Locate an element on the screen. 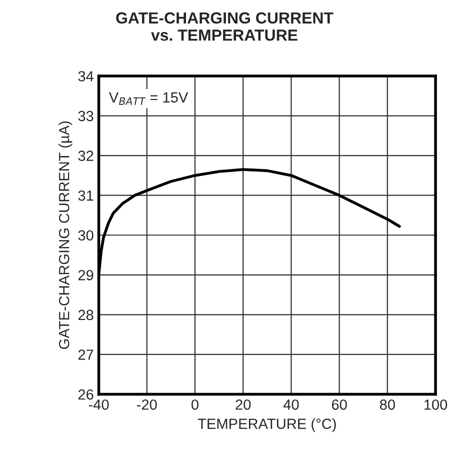  y-tick-label: 27 is located at coordinates (86, 355).